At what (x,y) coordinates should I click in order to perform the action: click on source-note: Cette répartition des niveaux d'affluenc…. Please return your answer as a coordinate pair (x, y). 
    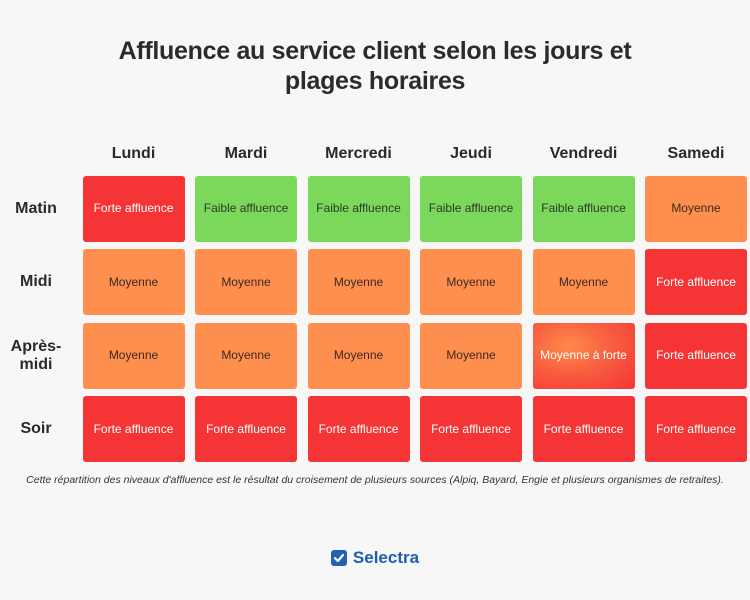
    Looking at the image, I should click on (375, 480).